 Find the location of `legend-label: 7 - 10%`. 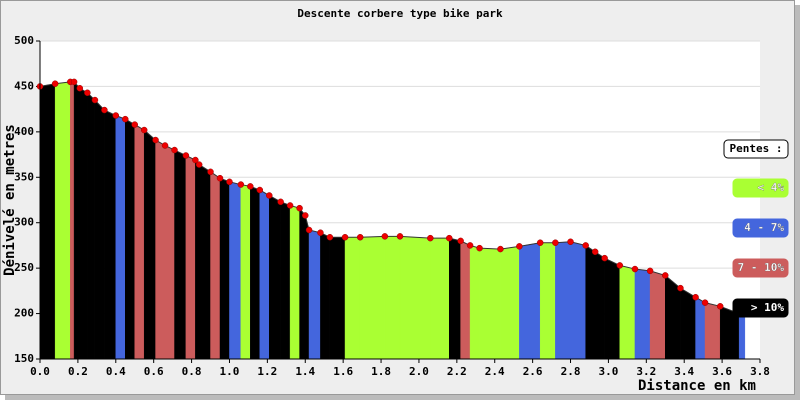

legend-label: 7 - 10% is located at coordinates (761, 267).